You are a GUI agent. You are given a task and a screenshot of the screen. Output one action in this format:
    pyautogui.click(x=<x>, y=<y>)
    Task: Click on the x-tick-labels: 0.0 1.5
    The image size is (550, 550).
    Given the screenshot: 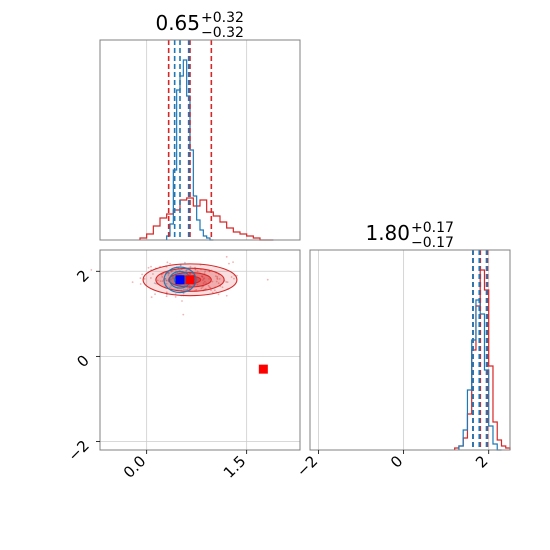 What is the action you would take?
    pyautogui.click(x=185, y=466)
    